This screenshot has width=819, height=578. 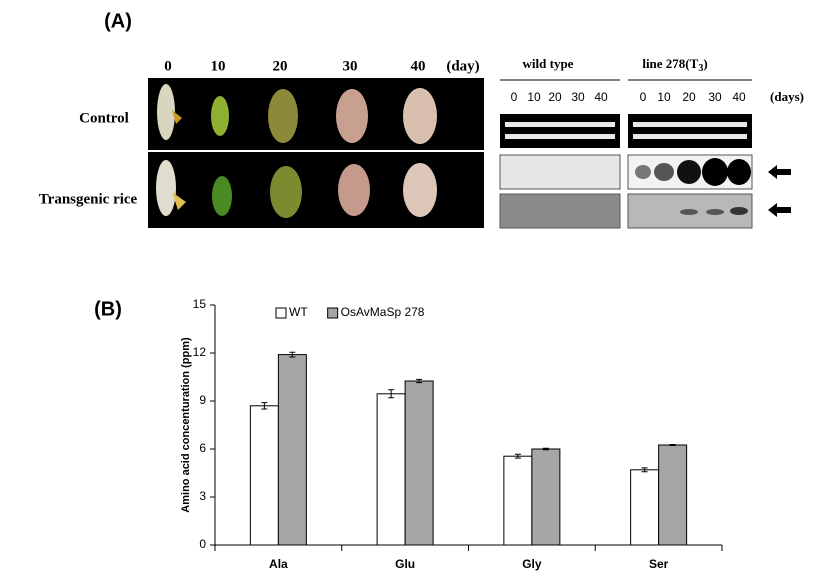 I want to click on blot-title-main: line 278(T, so click(x=670, y=63).